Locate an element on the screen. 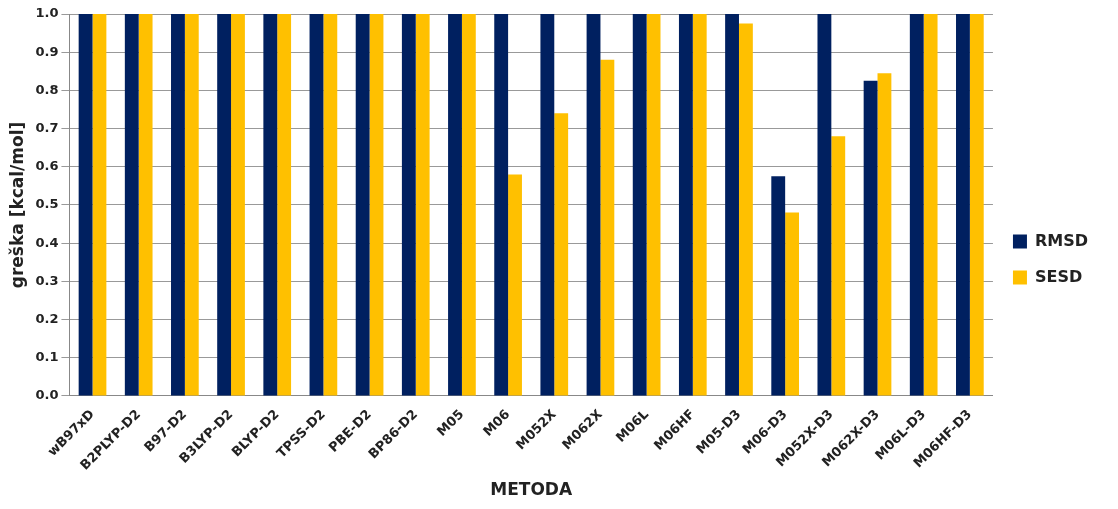  y-tick-label: 0.5 is located at coordinates (47, 204).